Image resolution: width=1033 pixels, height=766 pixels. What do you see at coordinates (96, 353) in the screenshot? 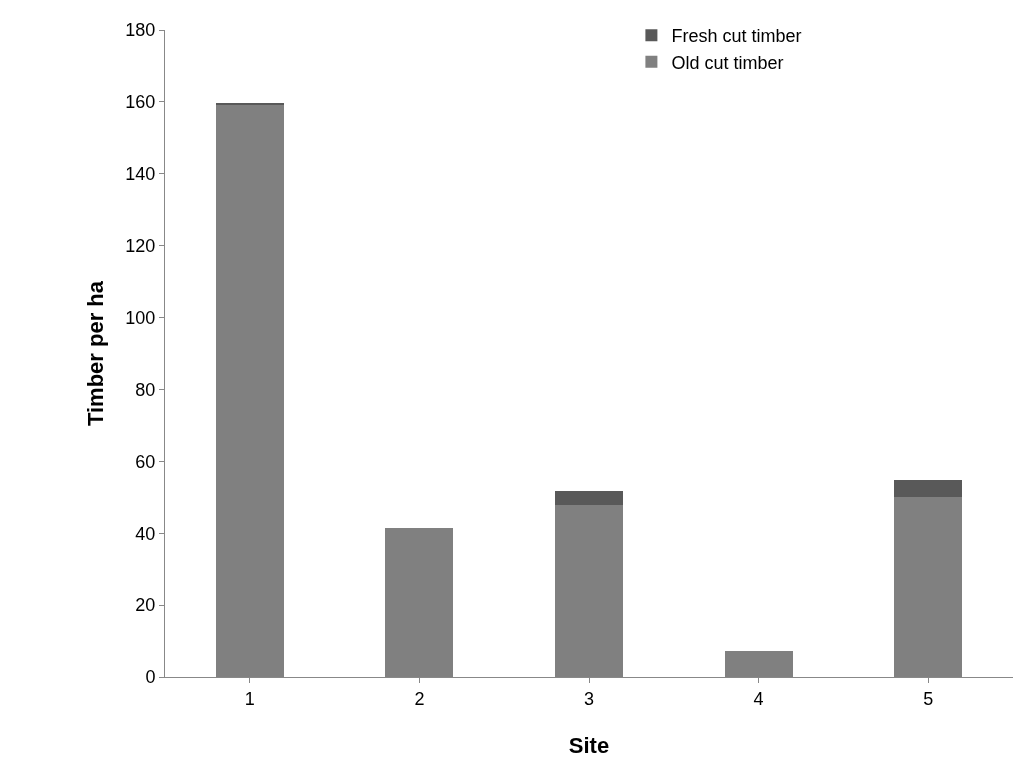
I see `y-axis-title: Timber per ha` at bounding box center [96, 353].